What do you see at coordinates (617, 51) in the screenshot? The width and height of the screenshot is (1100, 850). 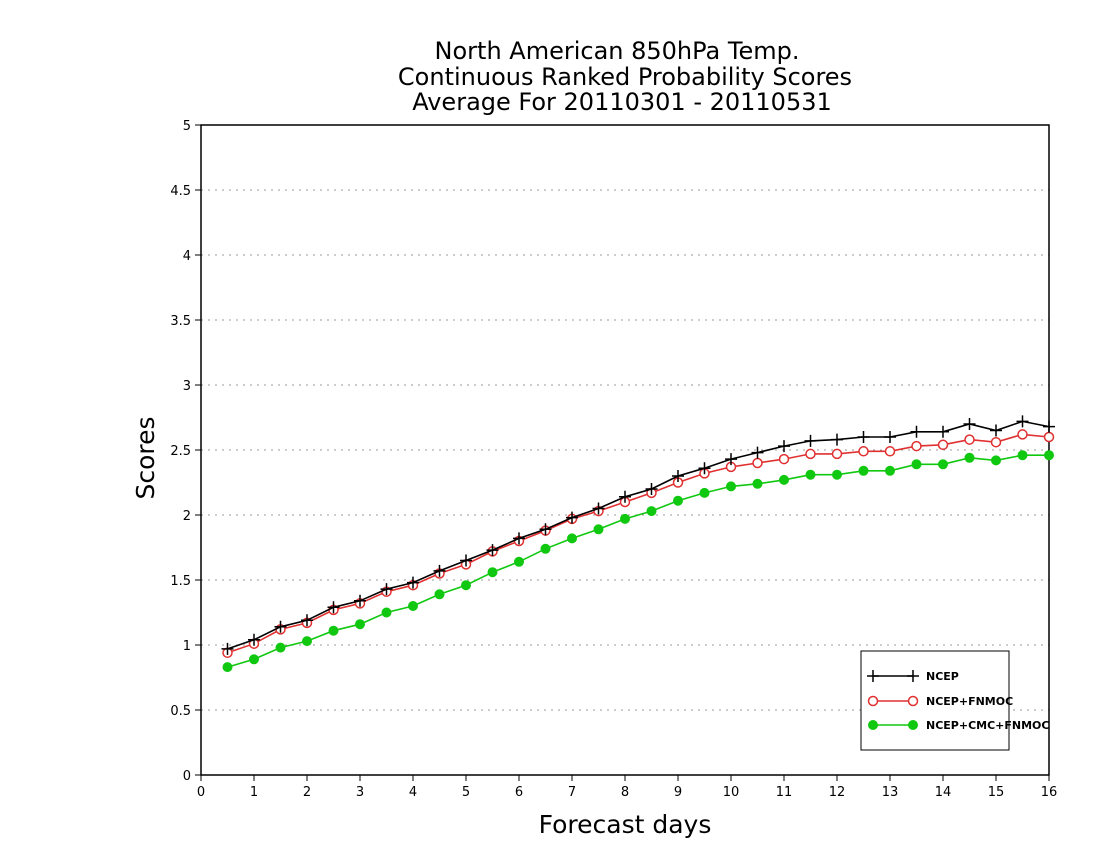 I see `chart-title-line-1: North American 850hPa Temp.` at bounding box center [617, 51].